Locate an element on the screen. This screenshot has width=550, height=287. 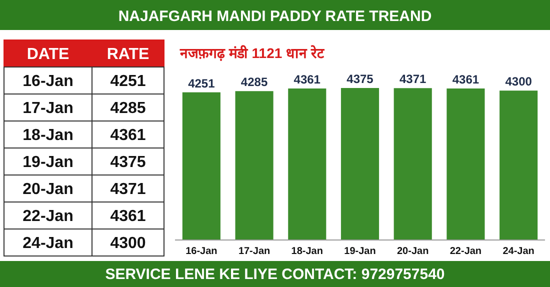
x-tick-label: 22-Jan is located at coordinates (466, 251).